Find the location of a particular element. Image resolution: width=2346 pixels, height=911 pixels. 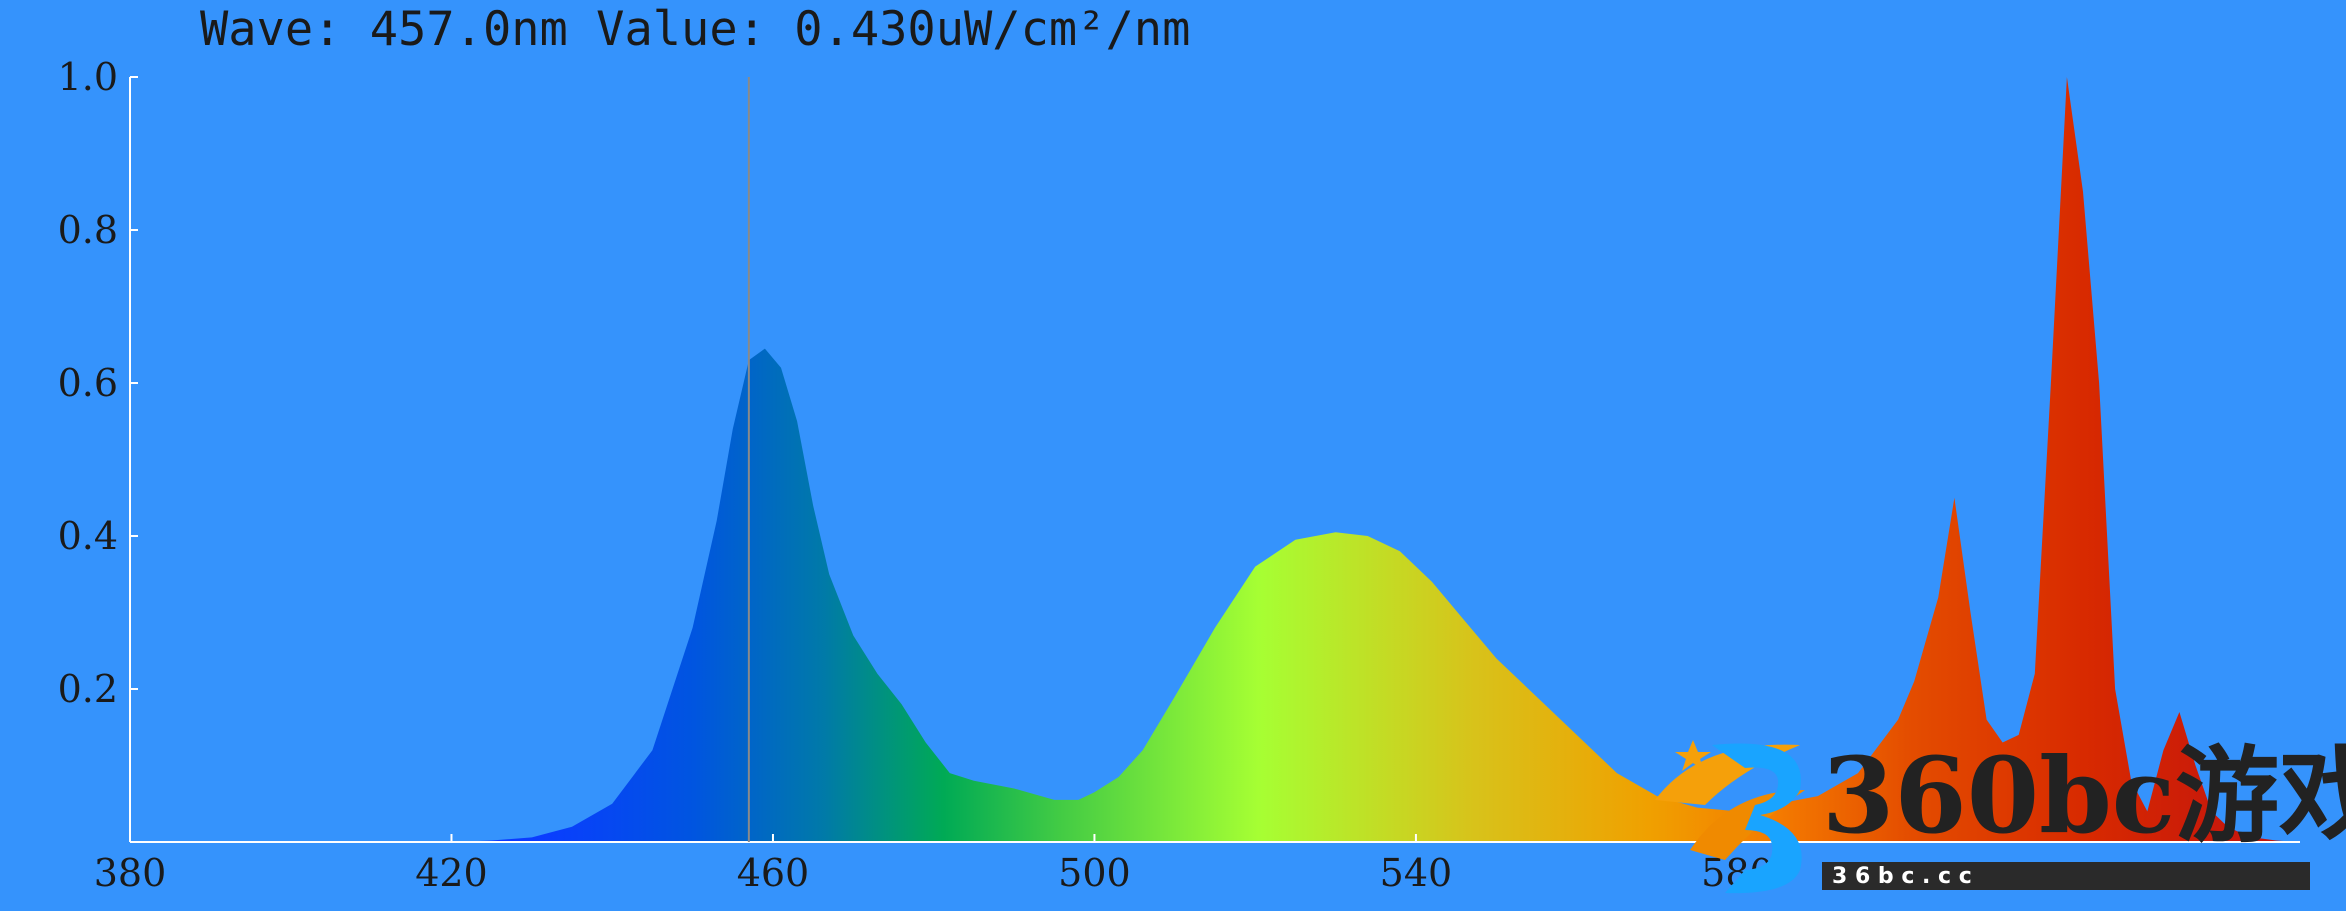

watermark-sub-bg is located at coordinates (2066, 876).